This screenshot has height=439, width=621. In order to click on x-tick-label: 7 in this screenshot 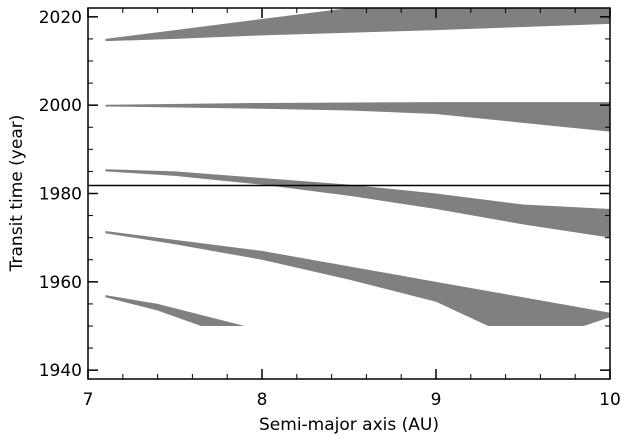, I will do `click(88, 400)`.